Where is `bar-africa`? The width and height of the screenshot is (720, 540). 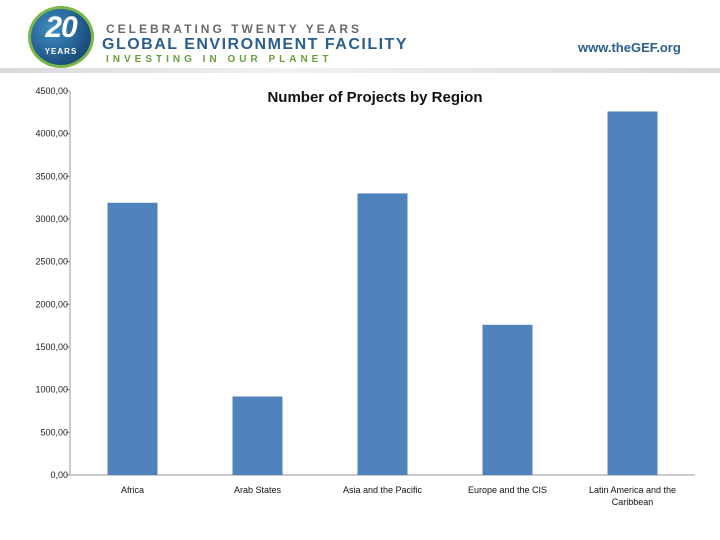
bar-africa is located at coordinates (132, 338).